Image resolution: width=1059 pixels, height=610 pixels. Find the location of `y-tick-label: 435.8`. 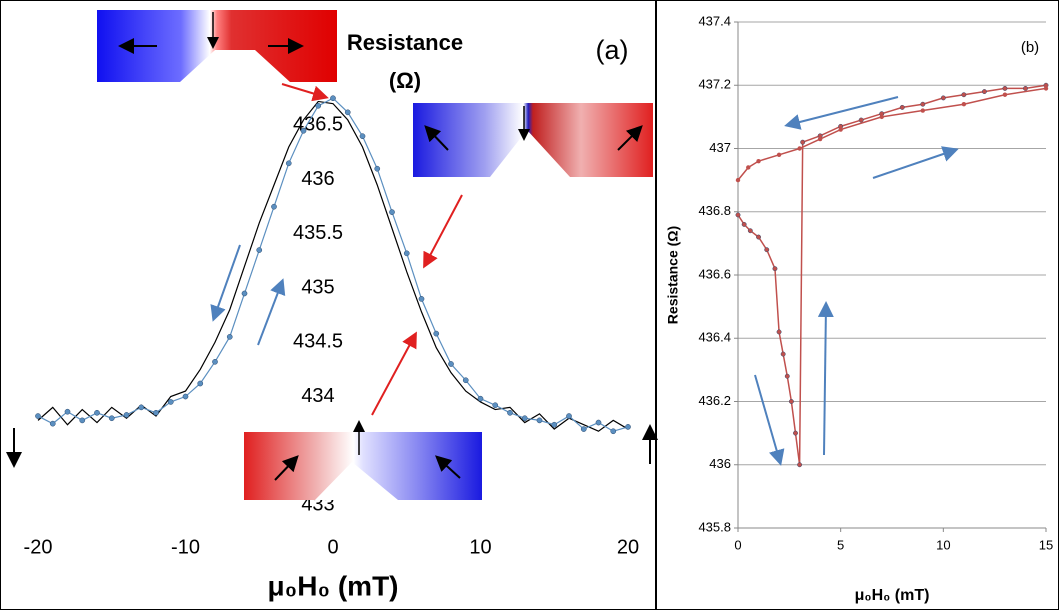

y-tick-label: 435.8 is located at coordinates (714, 526).